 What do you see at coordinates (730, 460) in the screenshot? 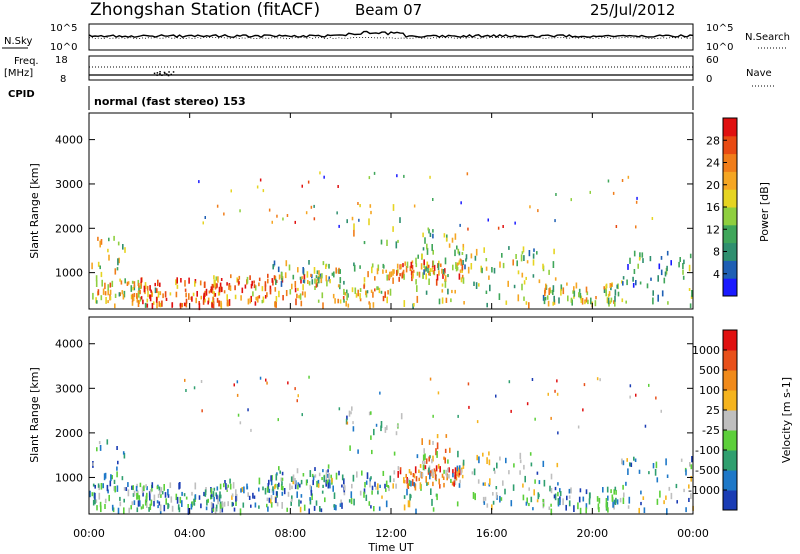
I see `colorbar-swatch` at bounding box center [730, 460].